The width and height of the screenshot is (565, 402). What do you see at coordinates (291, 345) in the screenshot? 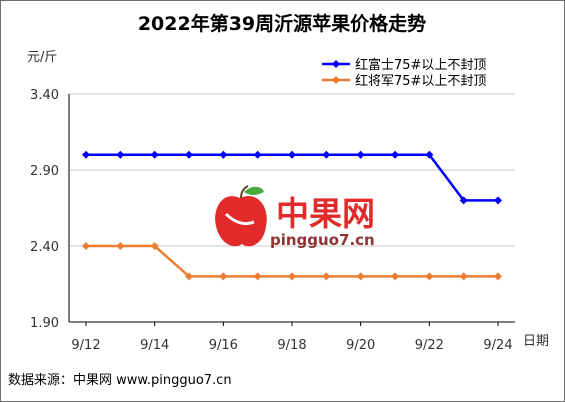
I see `x-tick-label: 9/18` at bounding box center [291, 345].